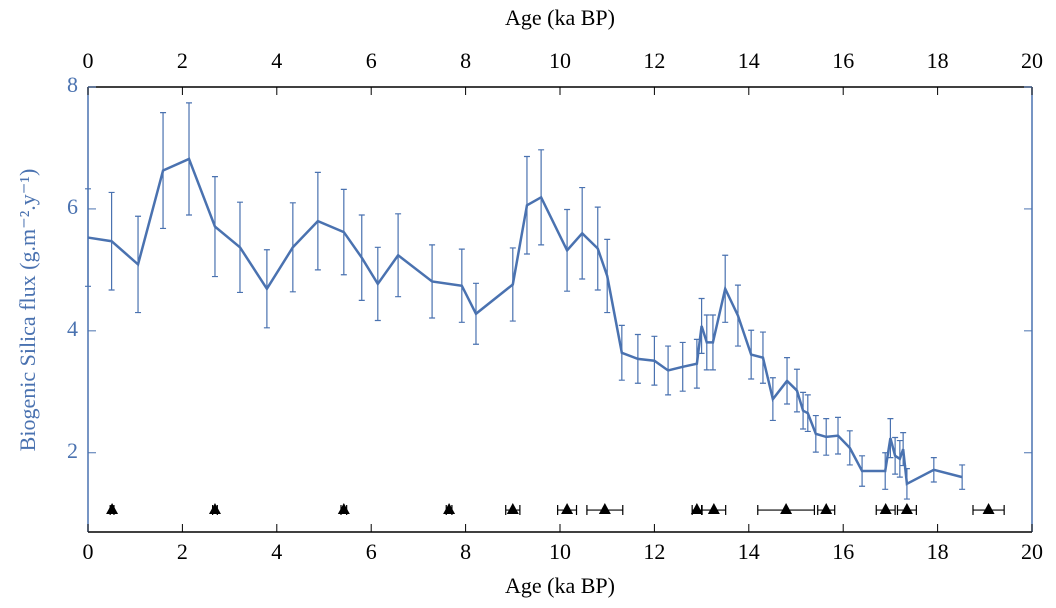  Describe the element at coordinates (560, 585) in the screenshot. I see `x-axis-title: Age (ka BP)` at that location.